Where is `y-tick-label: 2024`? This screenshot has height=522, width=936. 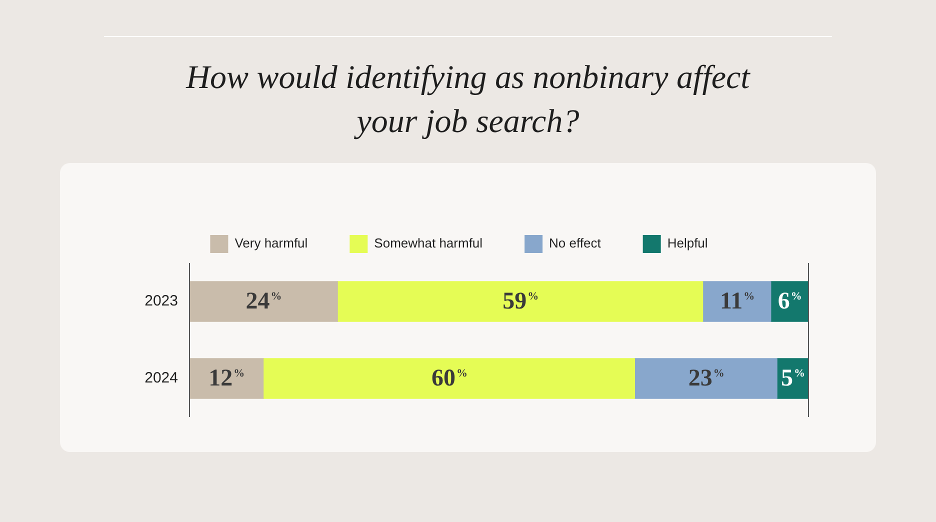 y-tick-label: 2024 is located at coordinates (161, 378).